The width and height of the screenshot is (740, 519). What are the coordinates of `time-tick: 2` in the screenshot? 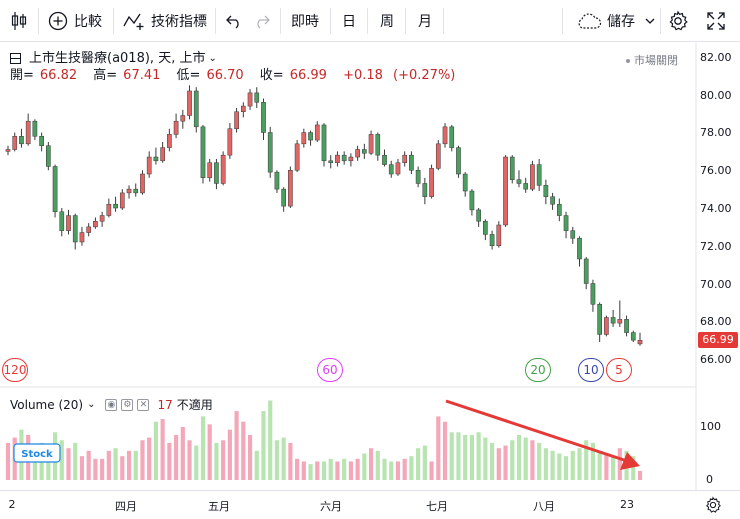 It's located at (12, 504).